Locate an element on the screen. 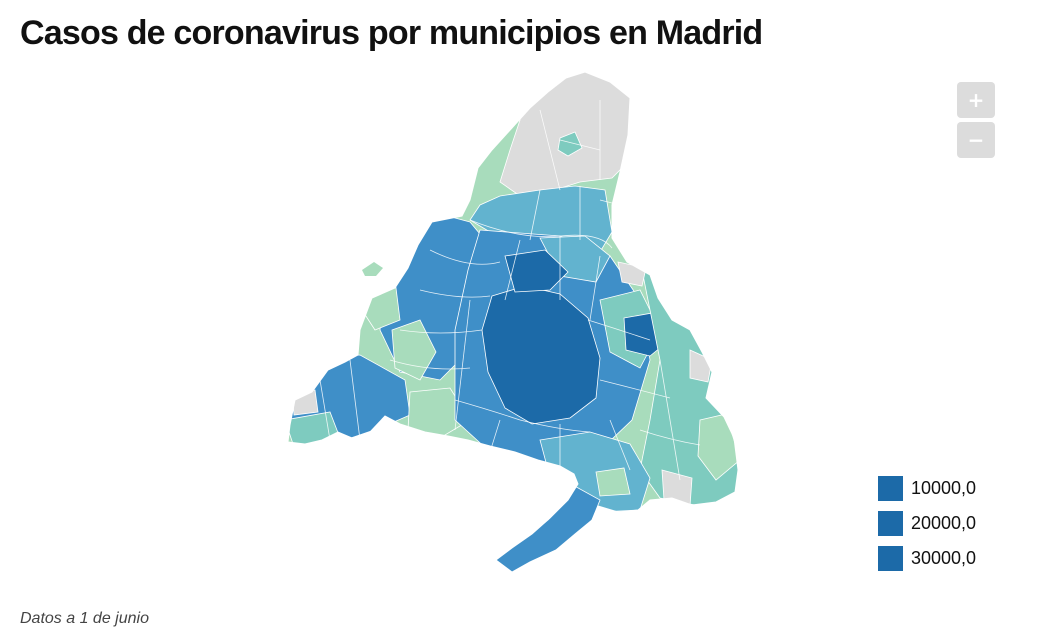  zoom-out-button: − is located at coordinates (976, 140).